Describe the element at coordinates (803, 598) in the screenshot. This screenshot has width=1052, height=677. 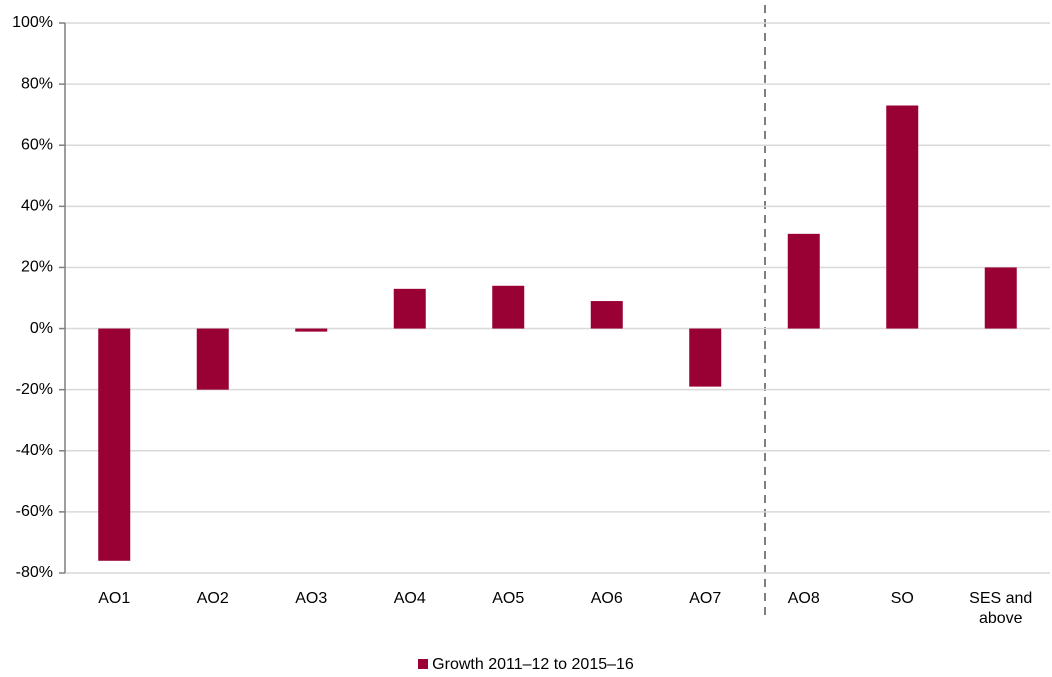
I see `x-tick-label: AO8` at that location.